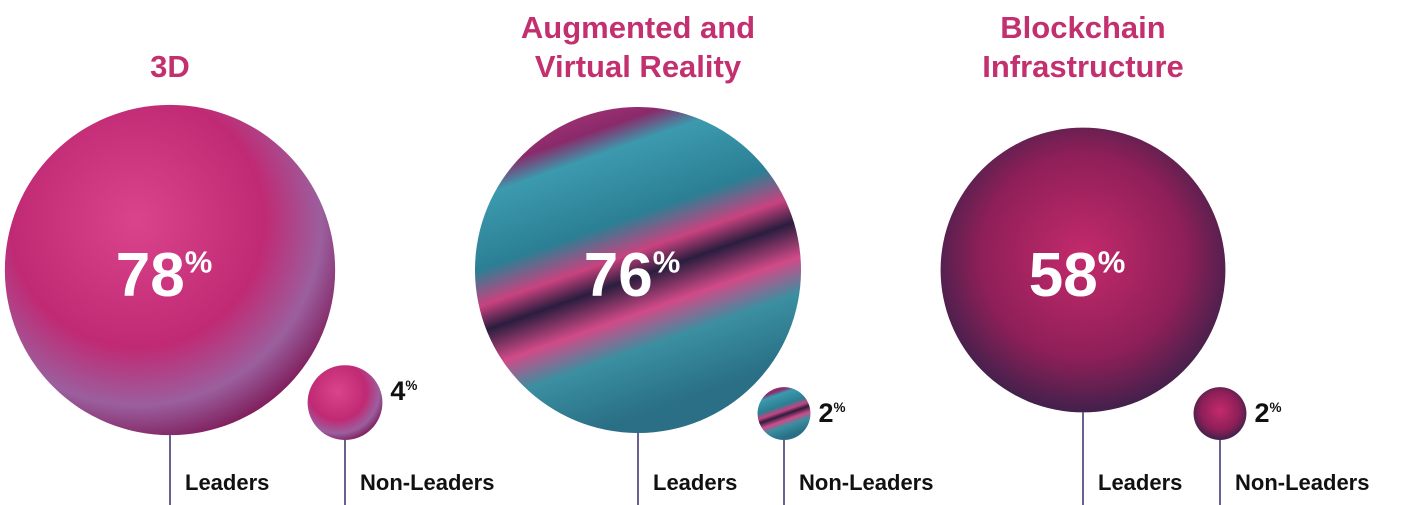 The image size is (1402, 505). What do you see at coordinates (403, 391) in the screenshot?
I see `value-label: 4%` at bounding box center [403, 391].